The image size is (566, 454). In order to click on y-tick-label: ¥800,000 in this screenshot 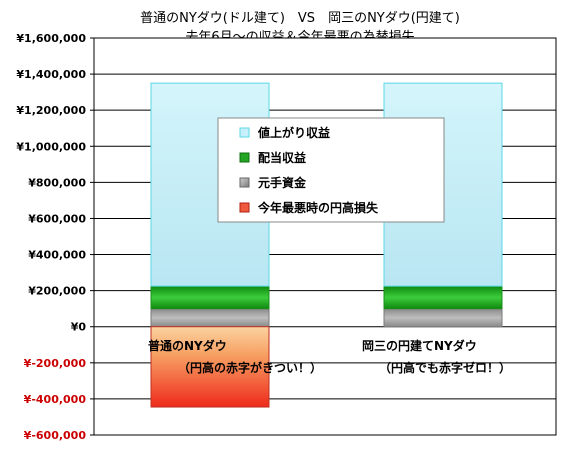, I will do `click(57, 182)`.